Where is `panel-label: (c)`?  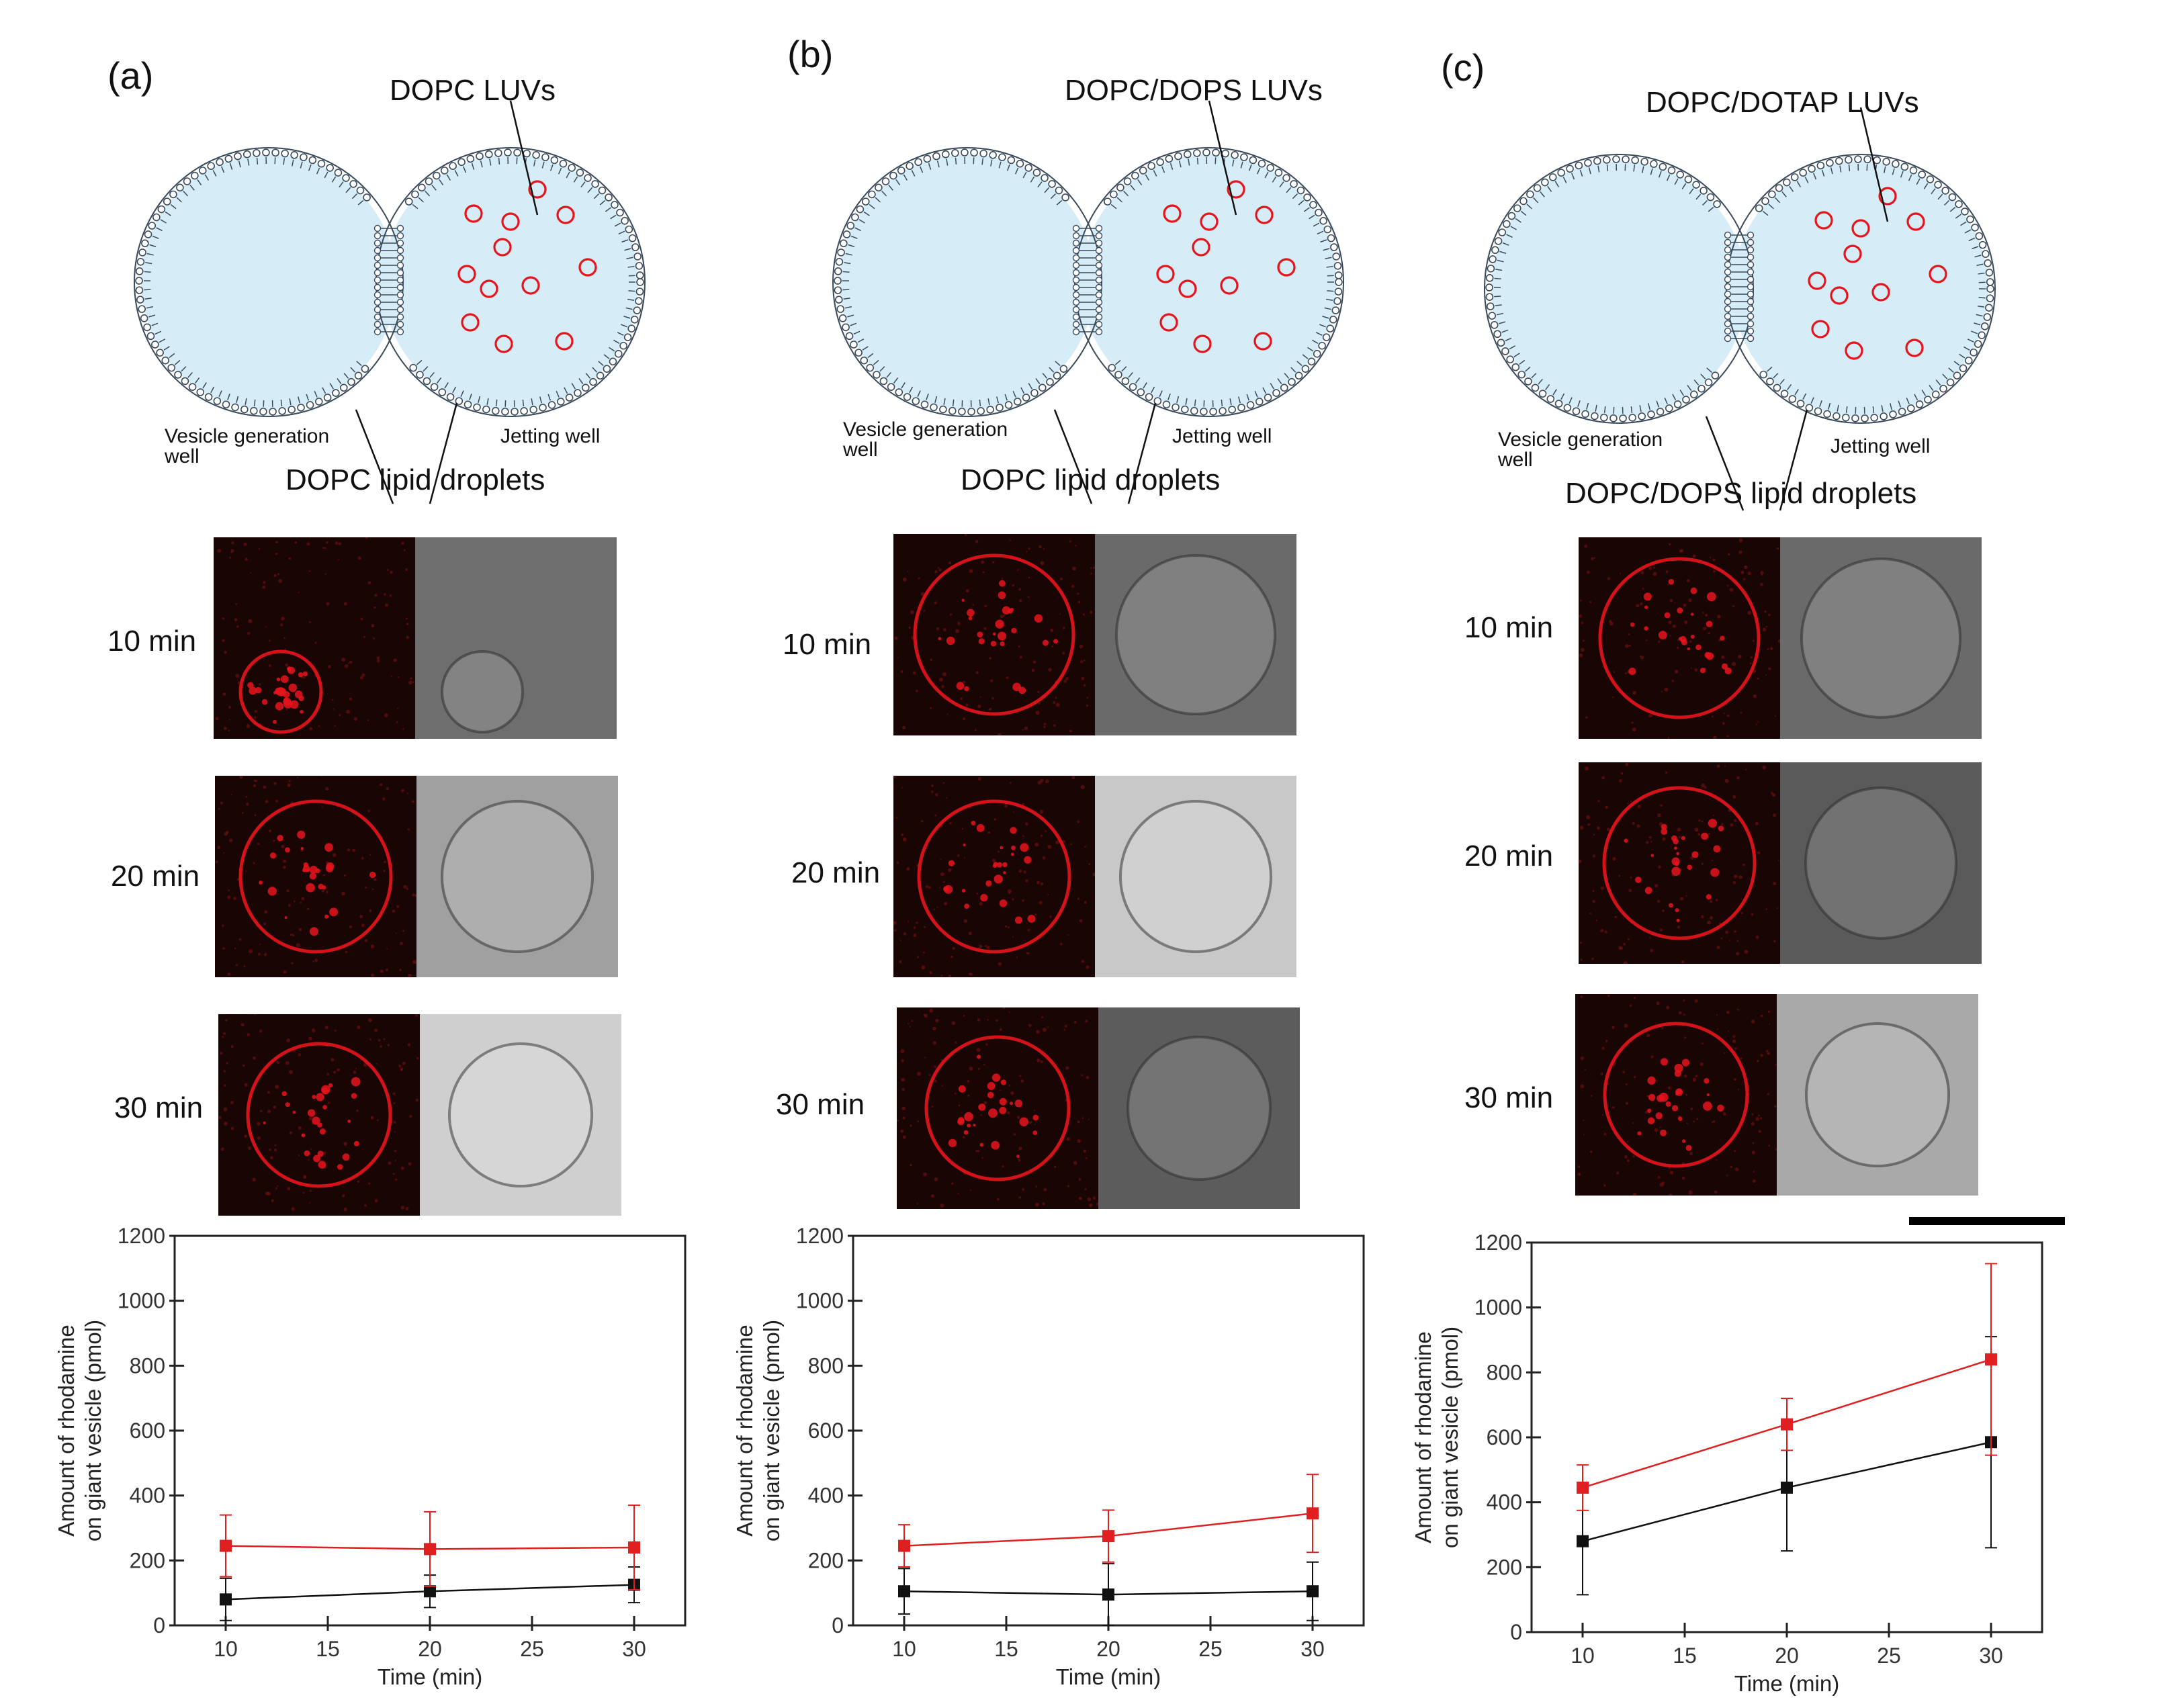 panel-label: (c) is located at coordinates (1463, 67).